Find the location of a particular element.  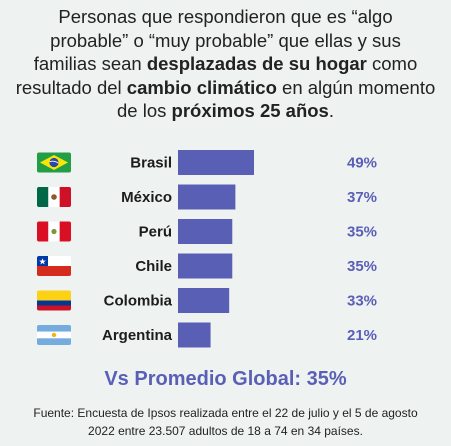

chart-row-colombia: Colombia 33% is located at coordinates (207, 300).